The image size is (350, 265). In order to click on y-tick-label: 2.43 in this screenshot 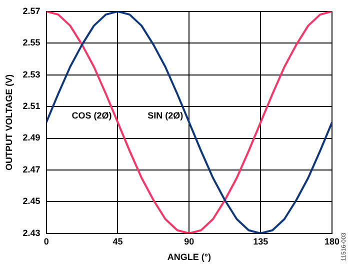, I will do `click(31, 233)`.